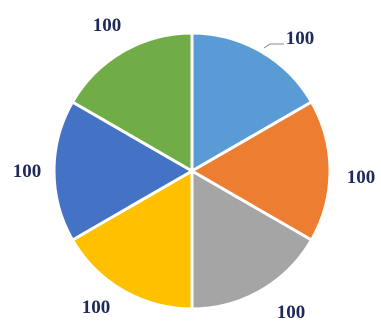 This screenshot has width=381, height=322. I want to click on data-label-3: 100, so click(291, 312).